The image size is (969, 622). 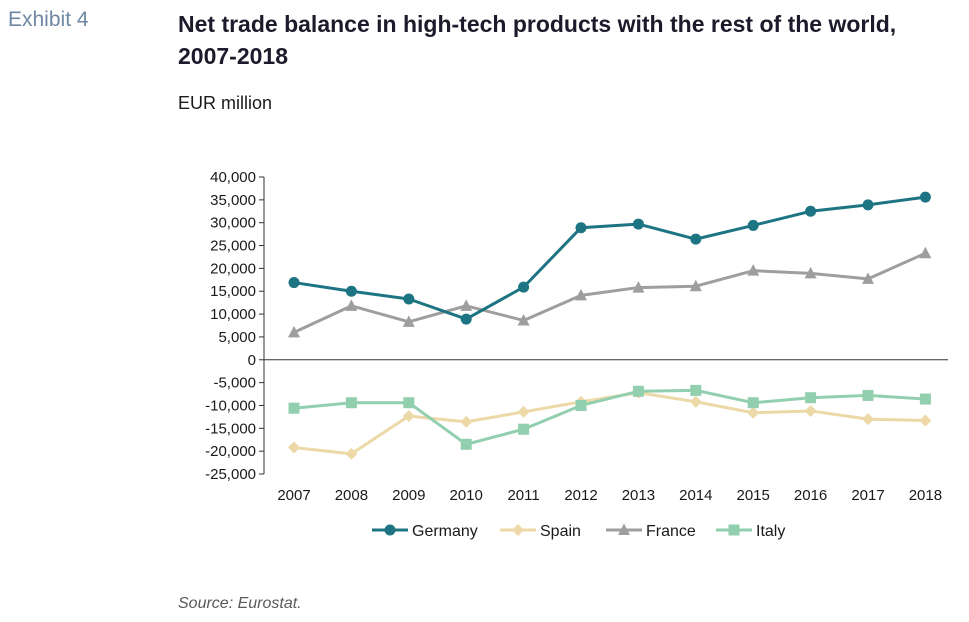 I want to click on italy-line, so click(x=609, y=417).